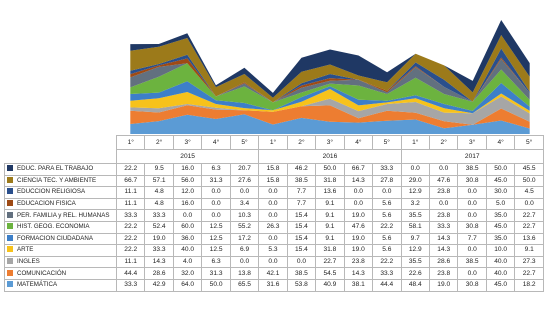 This screenshot has height=331, width=547. What do you see at coordinates (244, 204) in the screenshot?
I see `data-label: 3.4` at bounding box center [244, 204].